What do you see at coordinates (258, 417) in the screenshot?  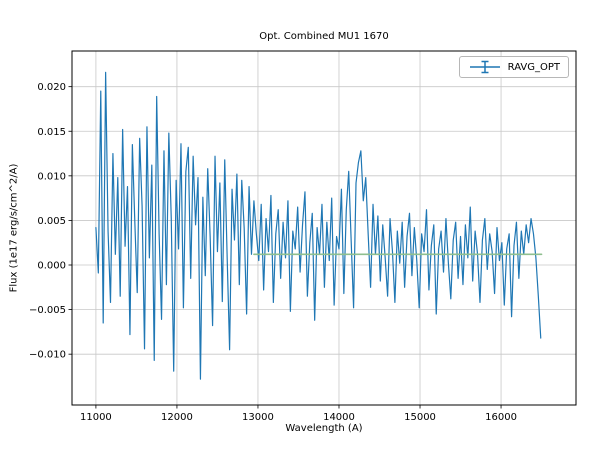 I see `x-tick-label: 13000` at bounding box center [258, 417].